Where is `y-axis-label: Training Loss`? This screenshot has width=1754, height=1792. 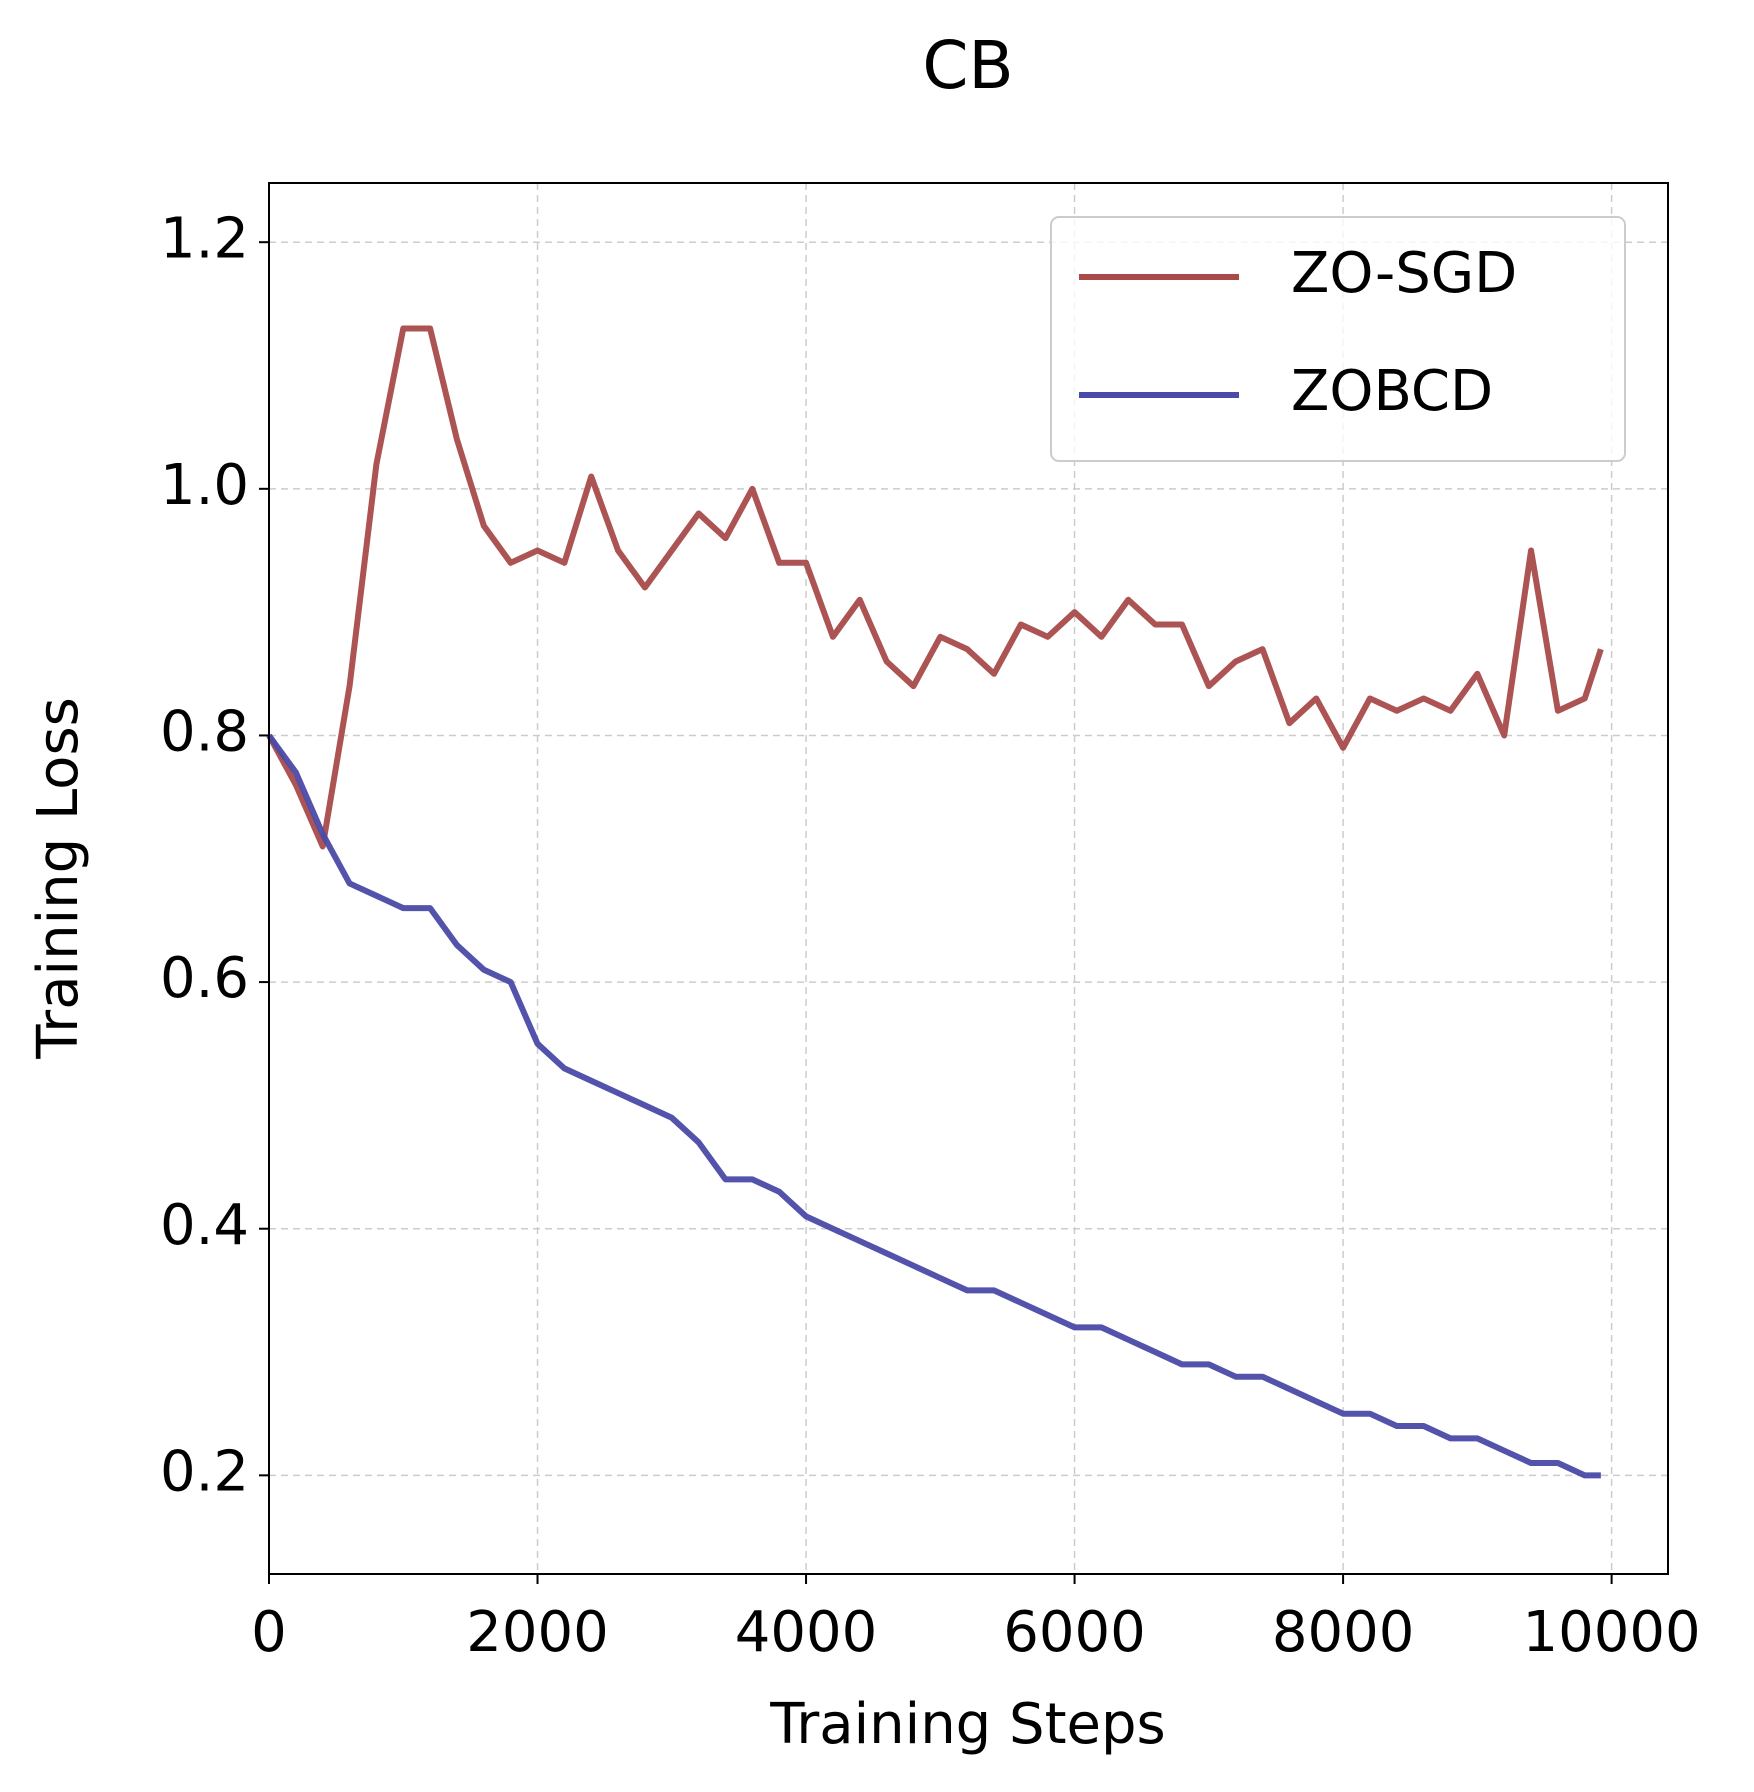
y-axis-label: Training Loss is located at coordinates (58, 878).